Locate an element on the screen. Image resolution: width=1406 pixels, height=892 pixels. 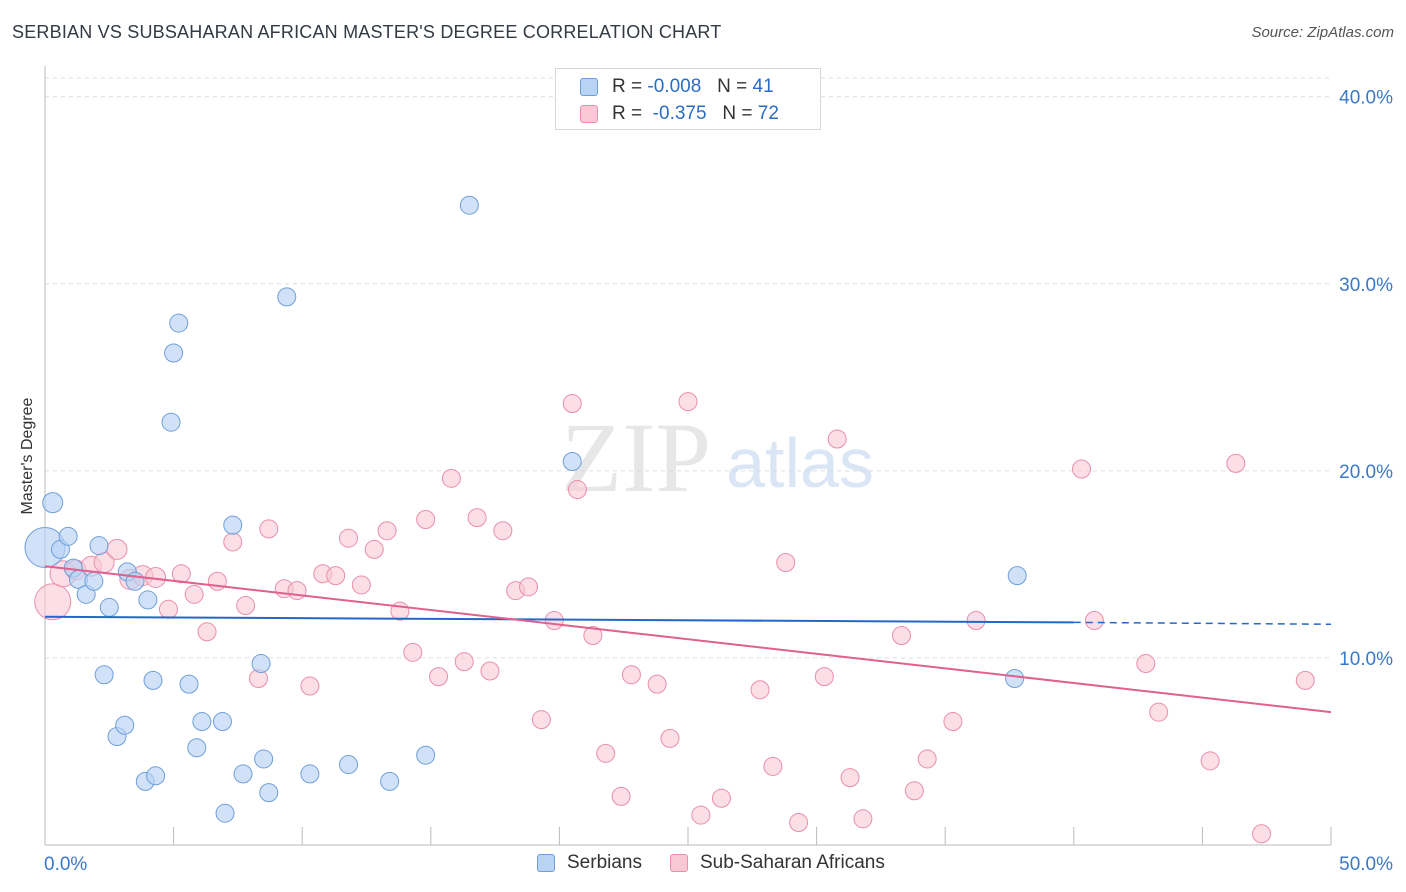
legend-item-subsaharan: Sub-Saharan Africans is located at coordinates (777, 863).